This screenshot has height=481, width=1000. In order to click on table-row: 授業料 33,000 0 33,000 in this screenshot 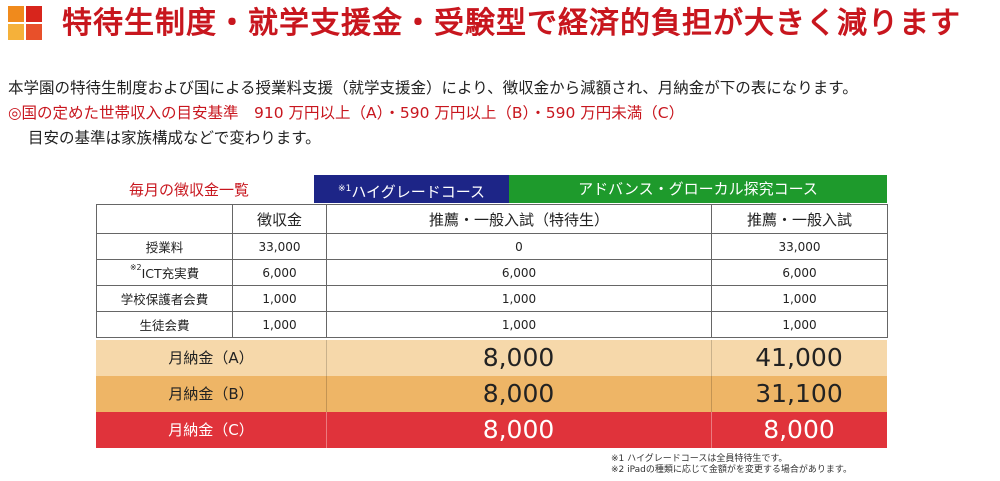, I will do `click(492, 246)`.